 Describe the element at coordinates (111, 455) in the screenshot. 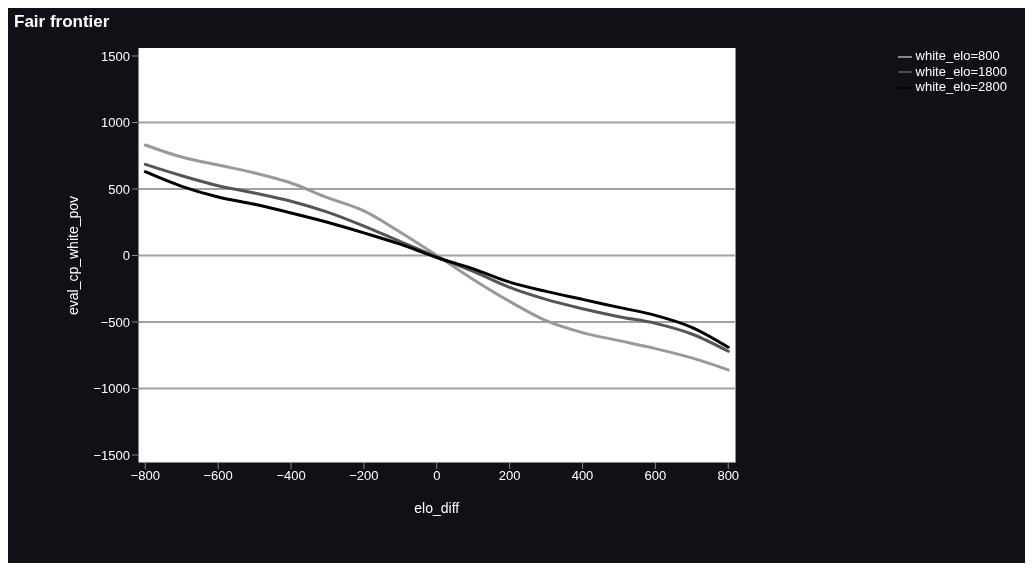

I see `y-tick-label: −1500` at that location.